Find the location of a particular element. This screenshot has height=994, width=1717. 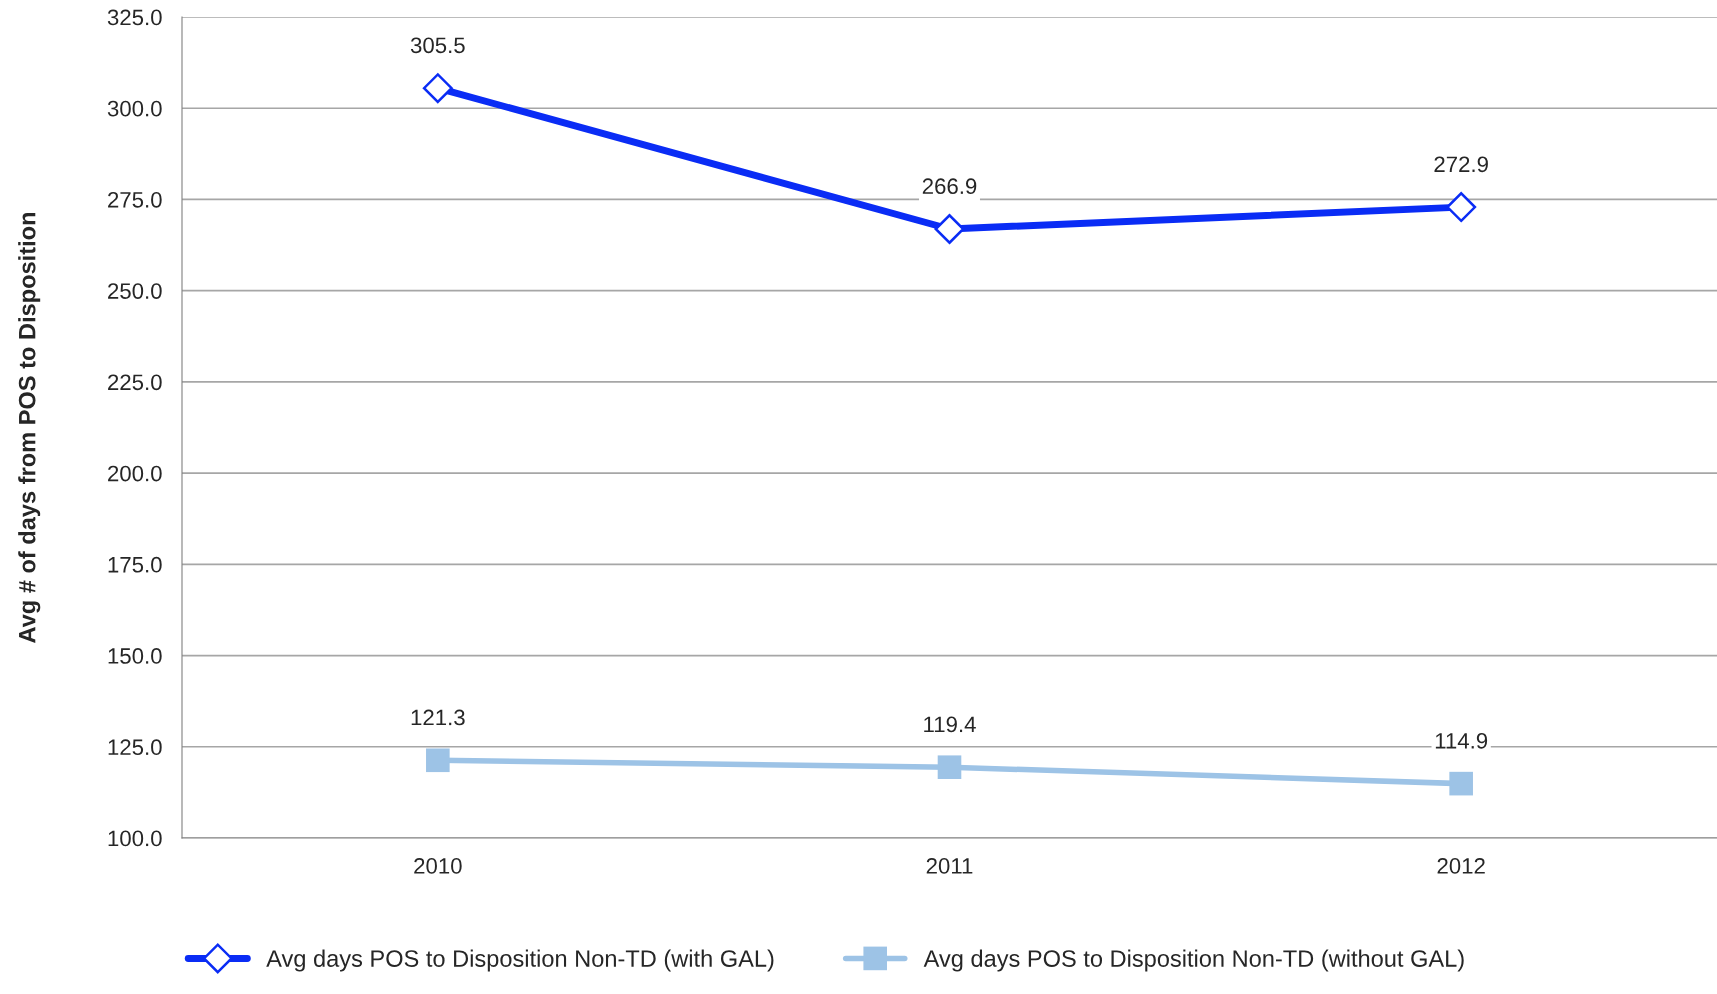

y-tick-label: 200.0 is located at coordinates (135, 473).